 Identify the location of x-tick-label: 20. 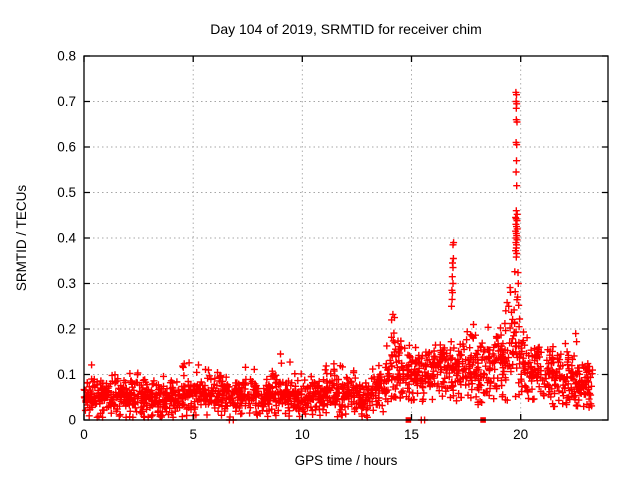
(520, 434).